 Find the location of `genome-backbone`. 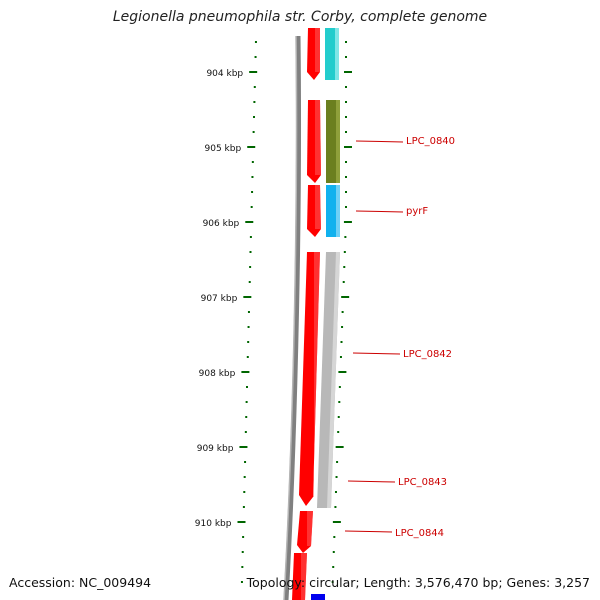

genome-backbone is located at coordinates (292, 317).